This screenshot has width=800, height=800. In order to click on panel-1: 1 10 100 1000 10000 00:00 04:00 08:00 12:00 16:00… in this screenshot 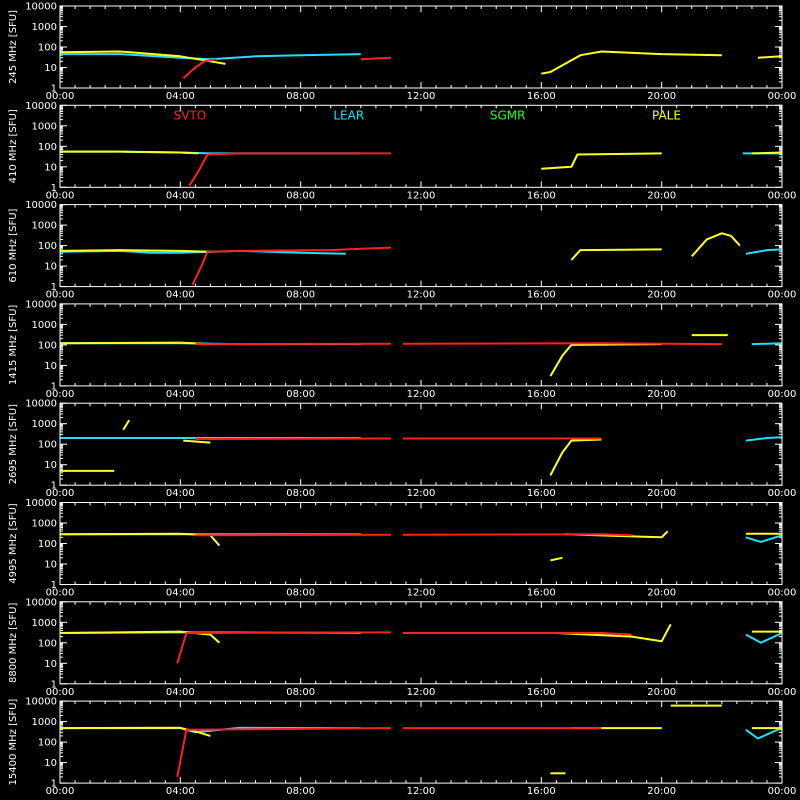, I will do `click(402, 151)`.